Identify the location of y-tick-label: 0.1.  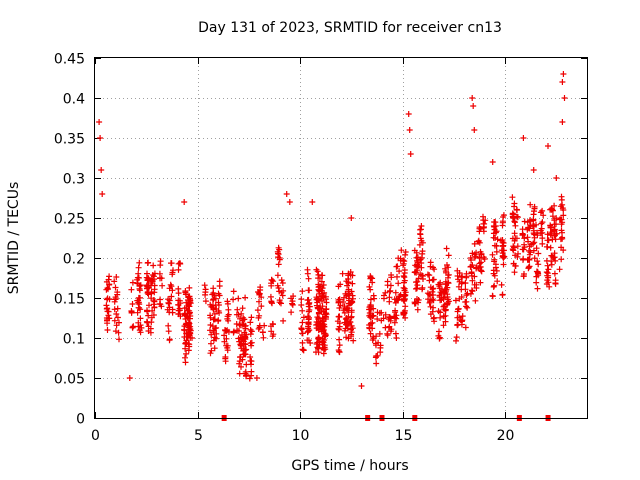
(74, 340).